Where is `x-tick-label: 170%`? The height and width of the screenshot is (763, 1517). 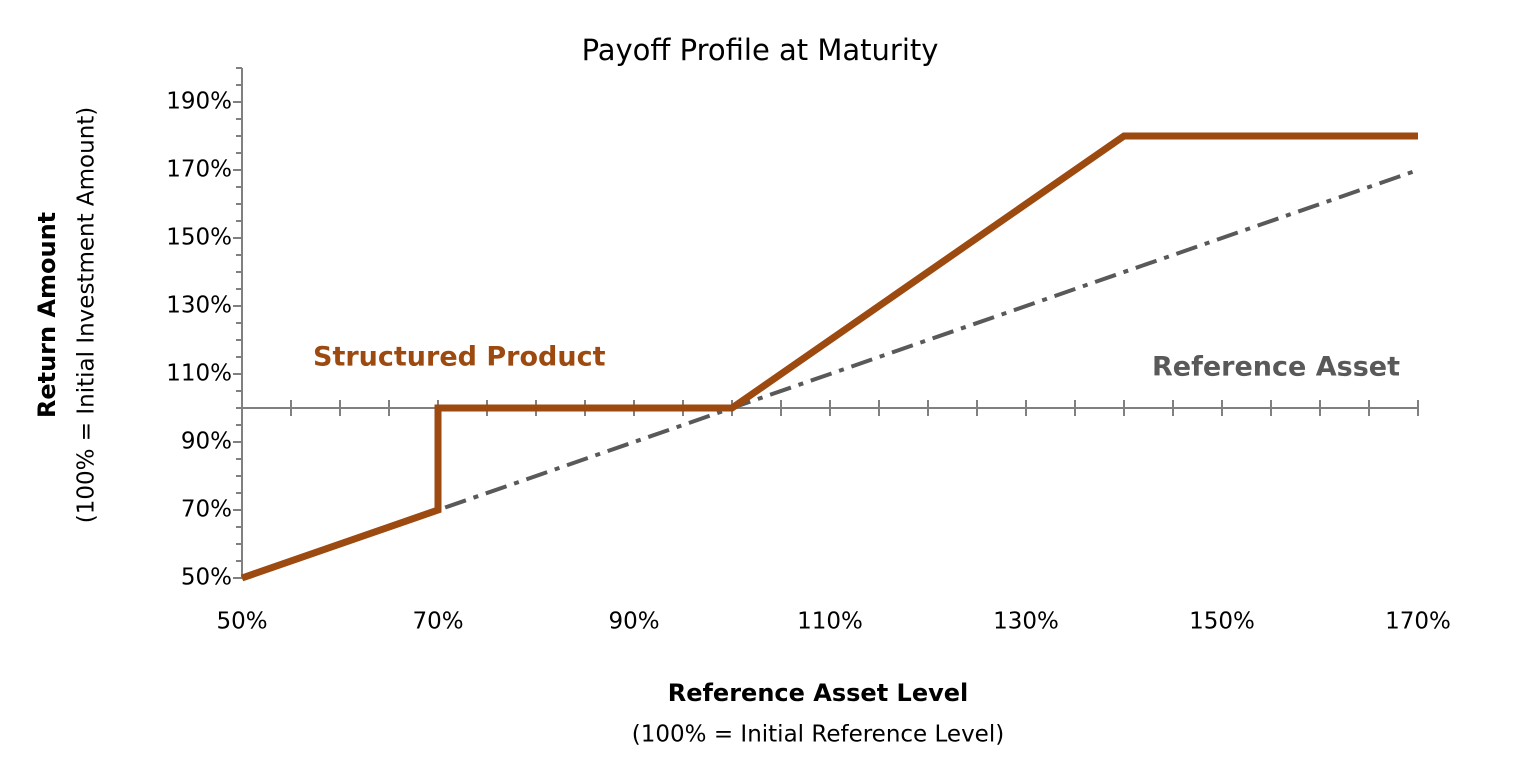 x-tick-label: 170% is located at coordinates (1418, 622).